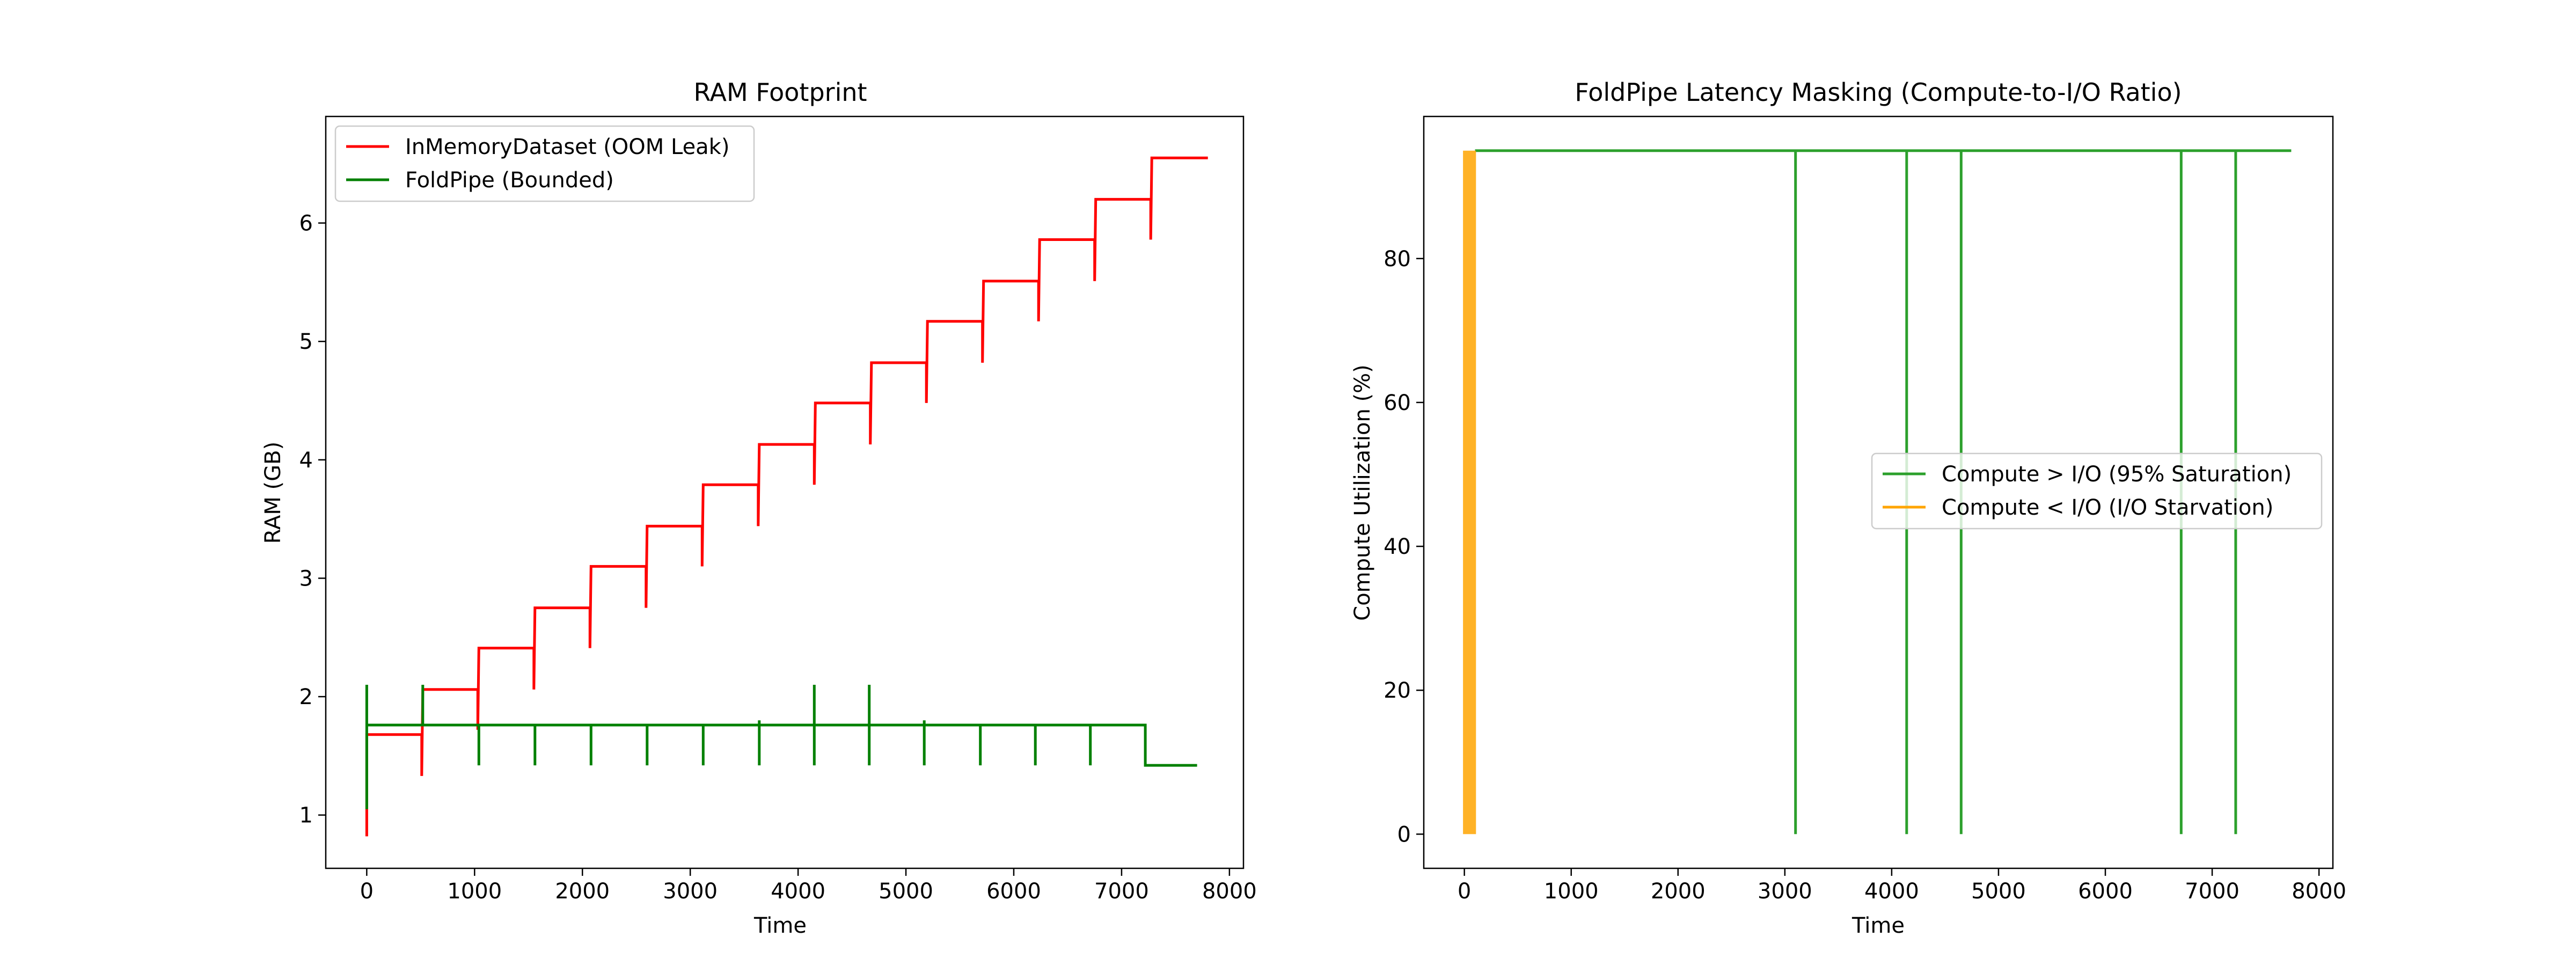 The image size is (2576, 966). Describe the element at coordinates (273, 493) in the screenshot. I see `y-axis-label: RAM (GB)` at that location.